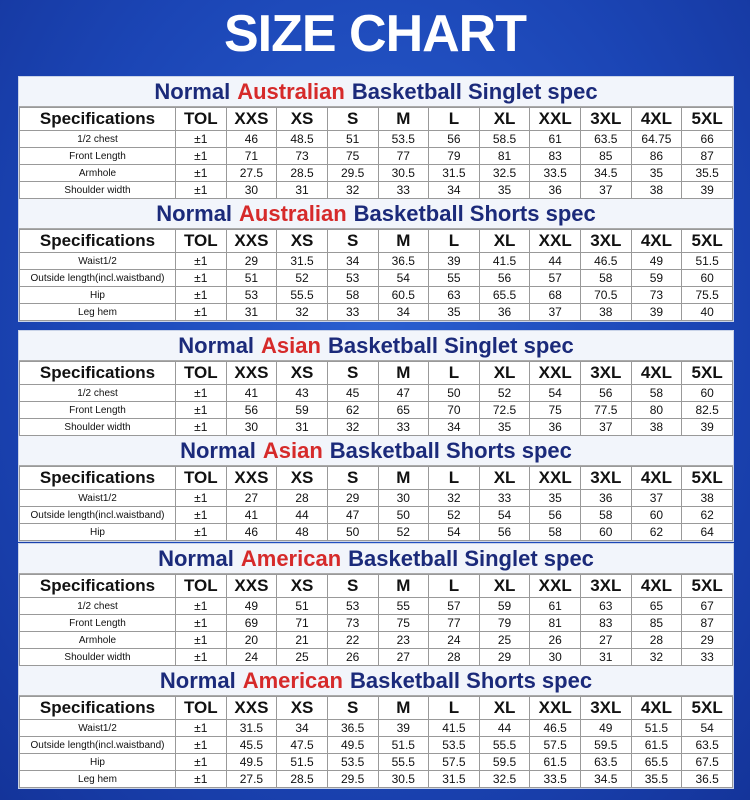 This screenshot has height=800, width=750. I want to click on cell: 32, so click(352, 427).